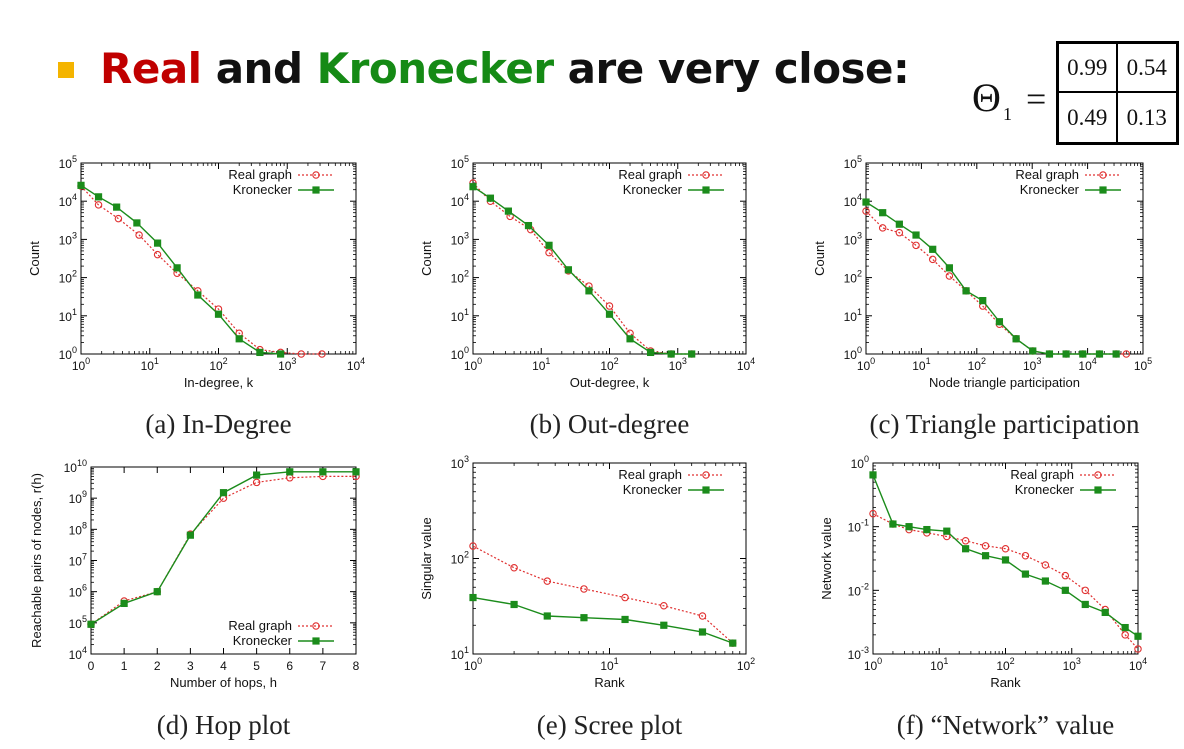 The width and height of the screenshot is (1184, 749). Describe the element at coordinates (218, 424) in the screenshot. I see `panel-caption: (a) In-Degree` at that location.